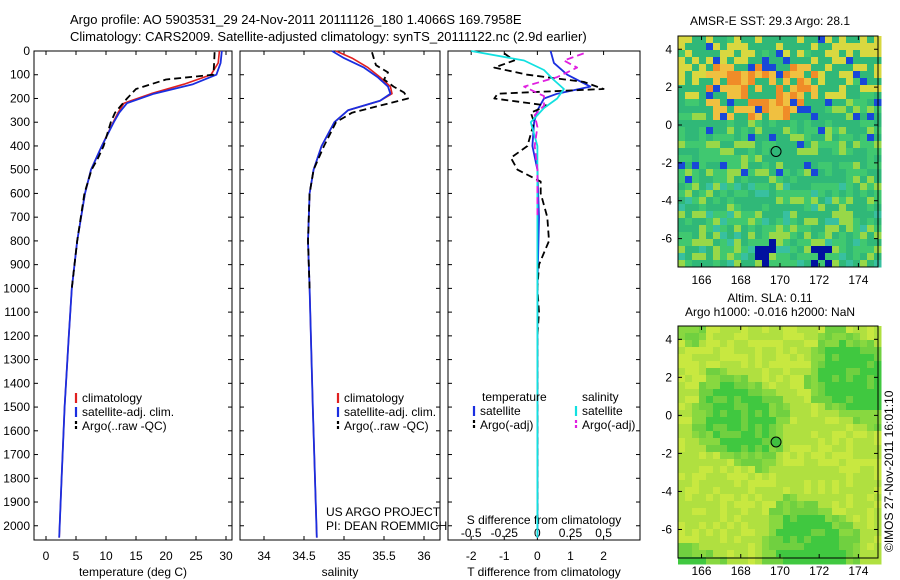  I want to click on legend-label: climatology, so click(112, 398).